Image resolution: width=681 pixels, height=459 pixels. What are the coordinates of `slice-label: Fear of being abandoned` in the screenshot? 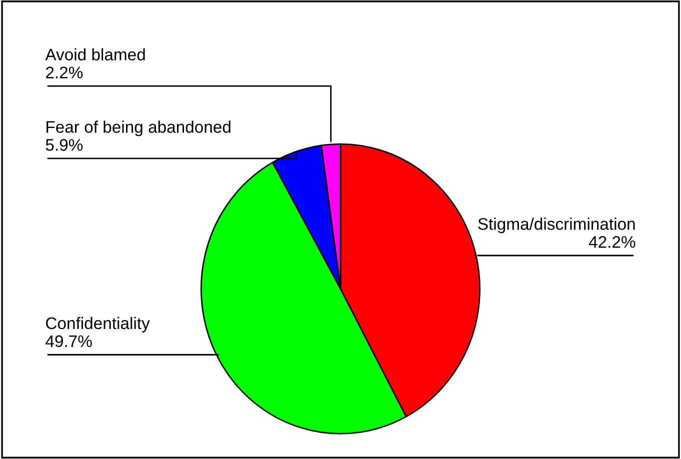 It's located at (138, 128).